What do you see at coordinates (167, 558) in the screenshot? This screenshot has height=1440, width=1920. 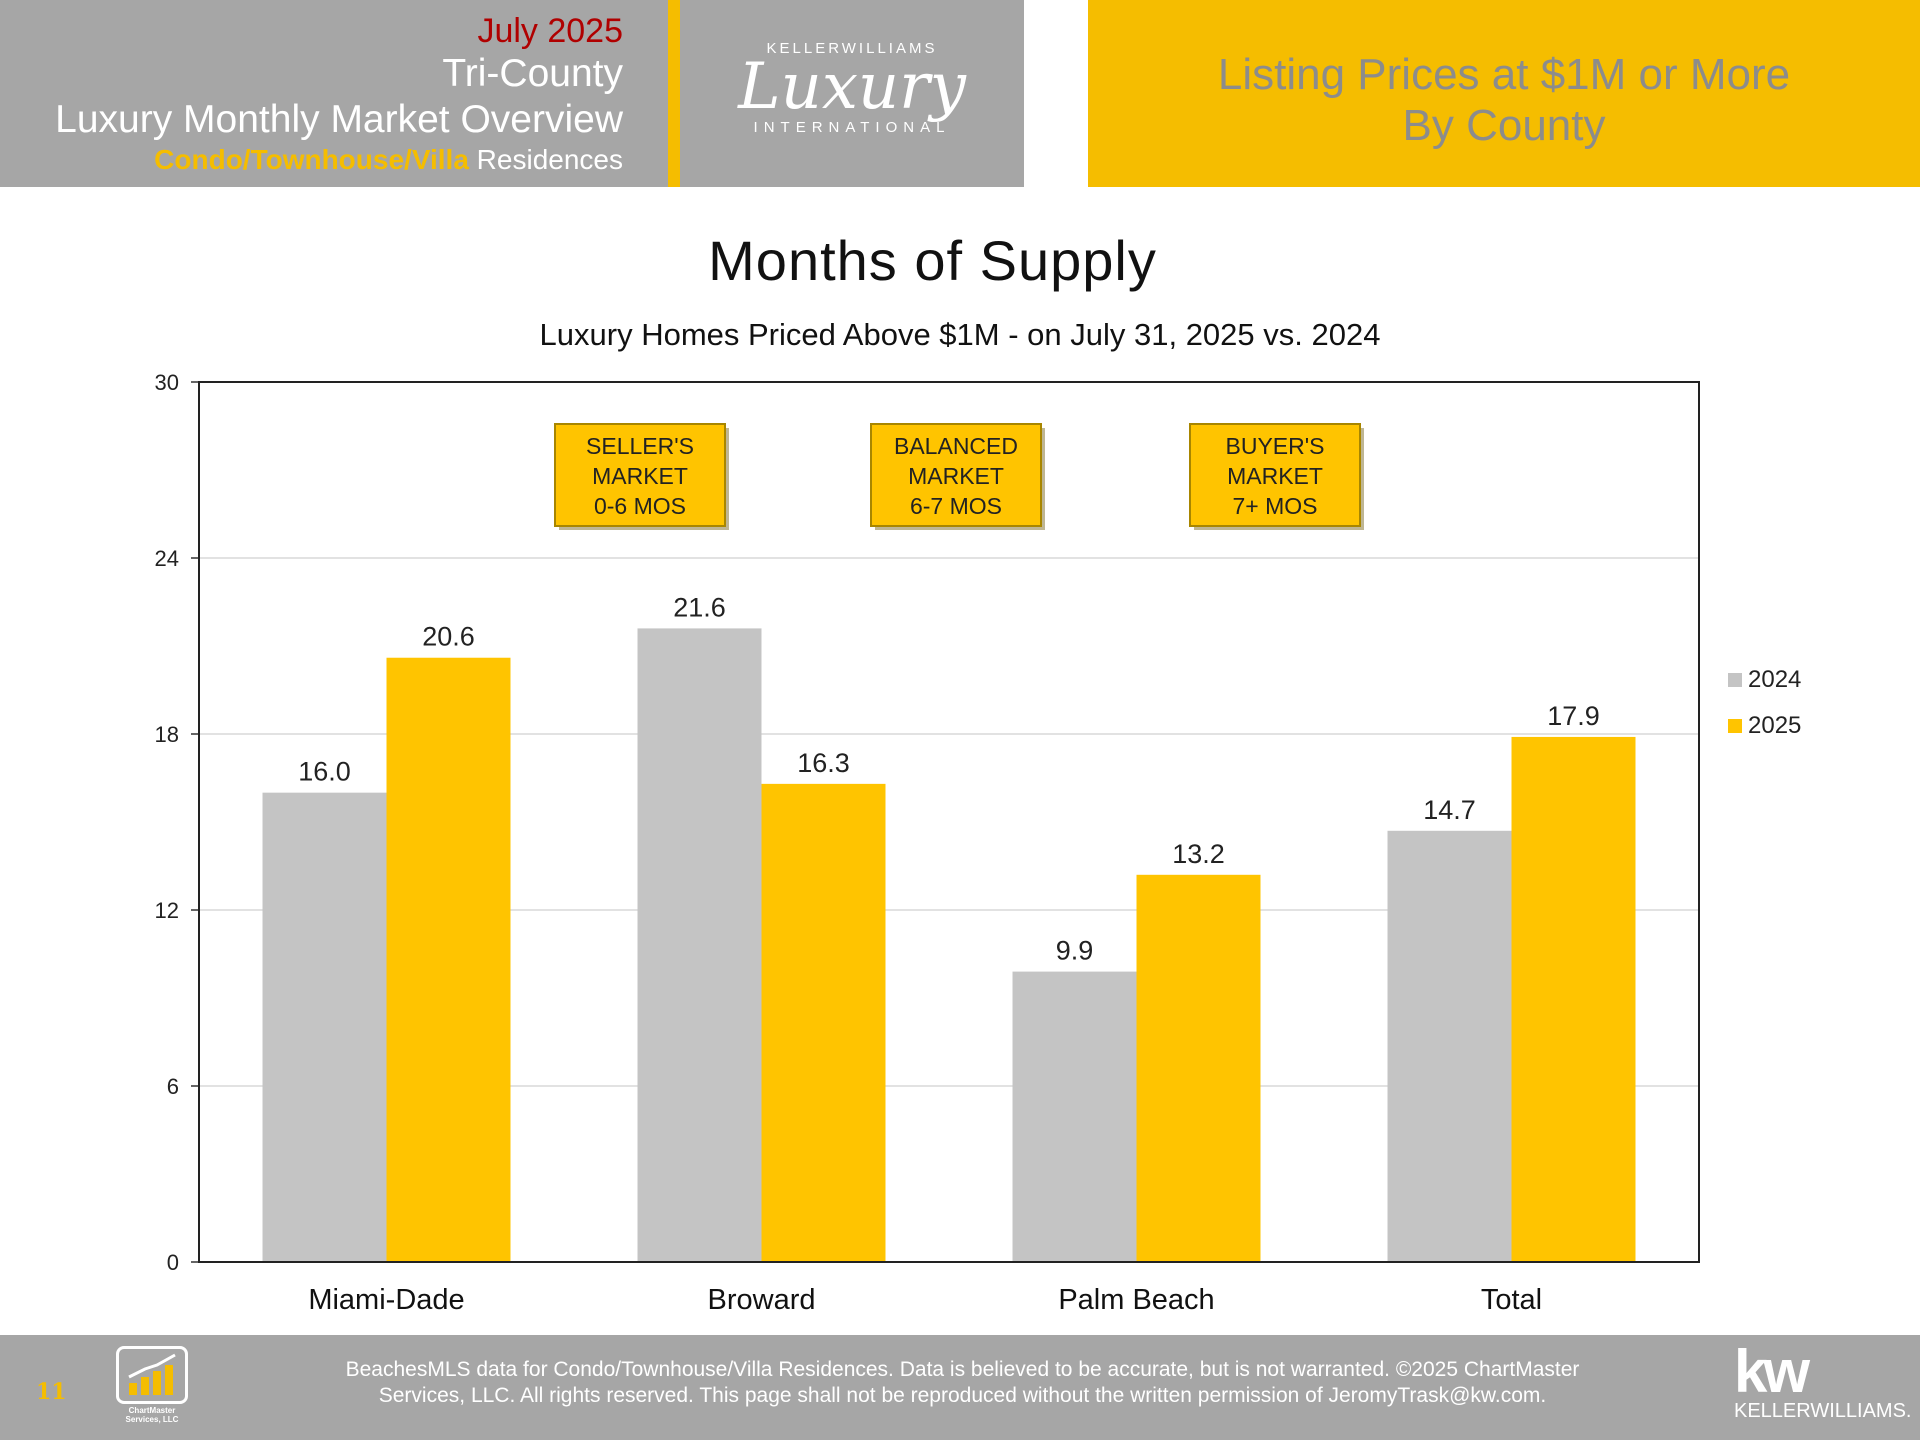 I see `y-tick-label: 24` at bounding box center [167, 558].